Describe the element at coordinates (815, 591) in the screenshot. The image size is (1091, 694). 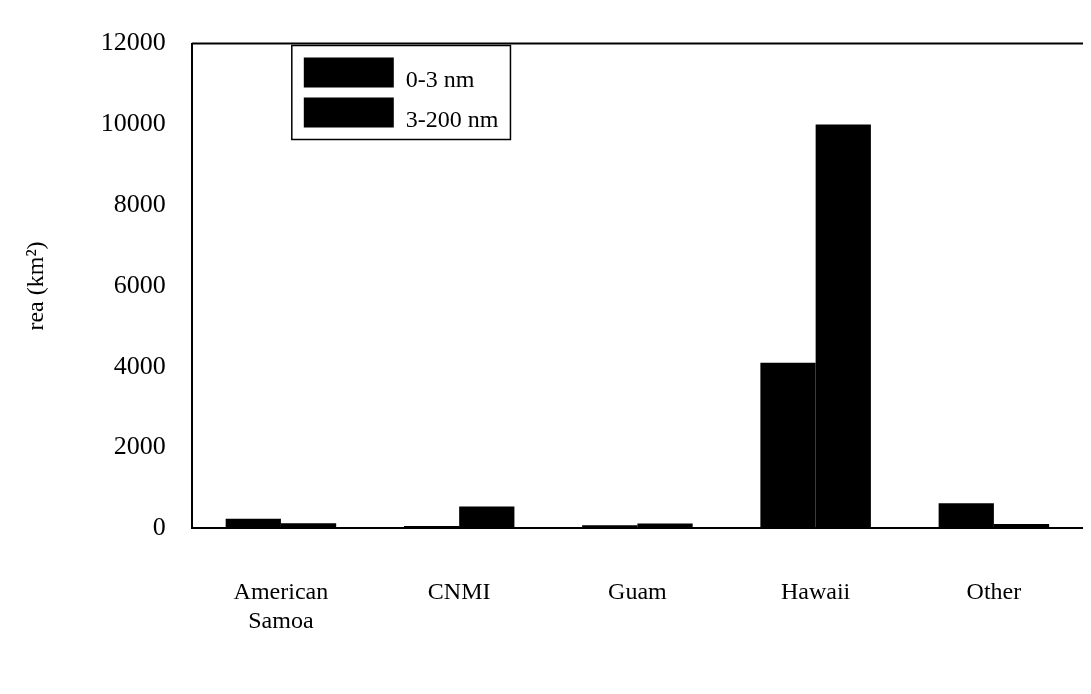
I see `x-tick-label: Hawaii` at that location.